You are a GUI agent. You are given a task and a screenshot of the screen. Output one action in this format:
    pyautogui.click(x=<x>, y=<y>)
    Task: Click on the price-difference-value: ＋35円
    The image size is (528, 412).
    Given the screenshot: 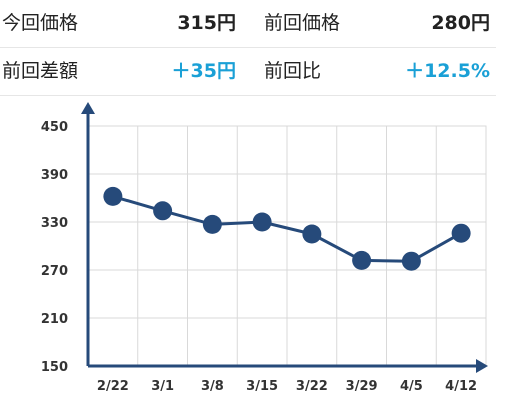 What is the action you would take?
    pyautogui.click(x=203, y=71)
    